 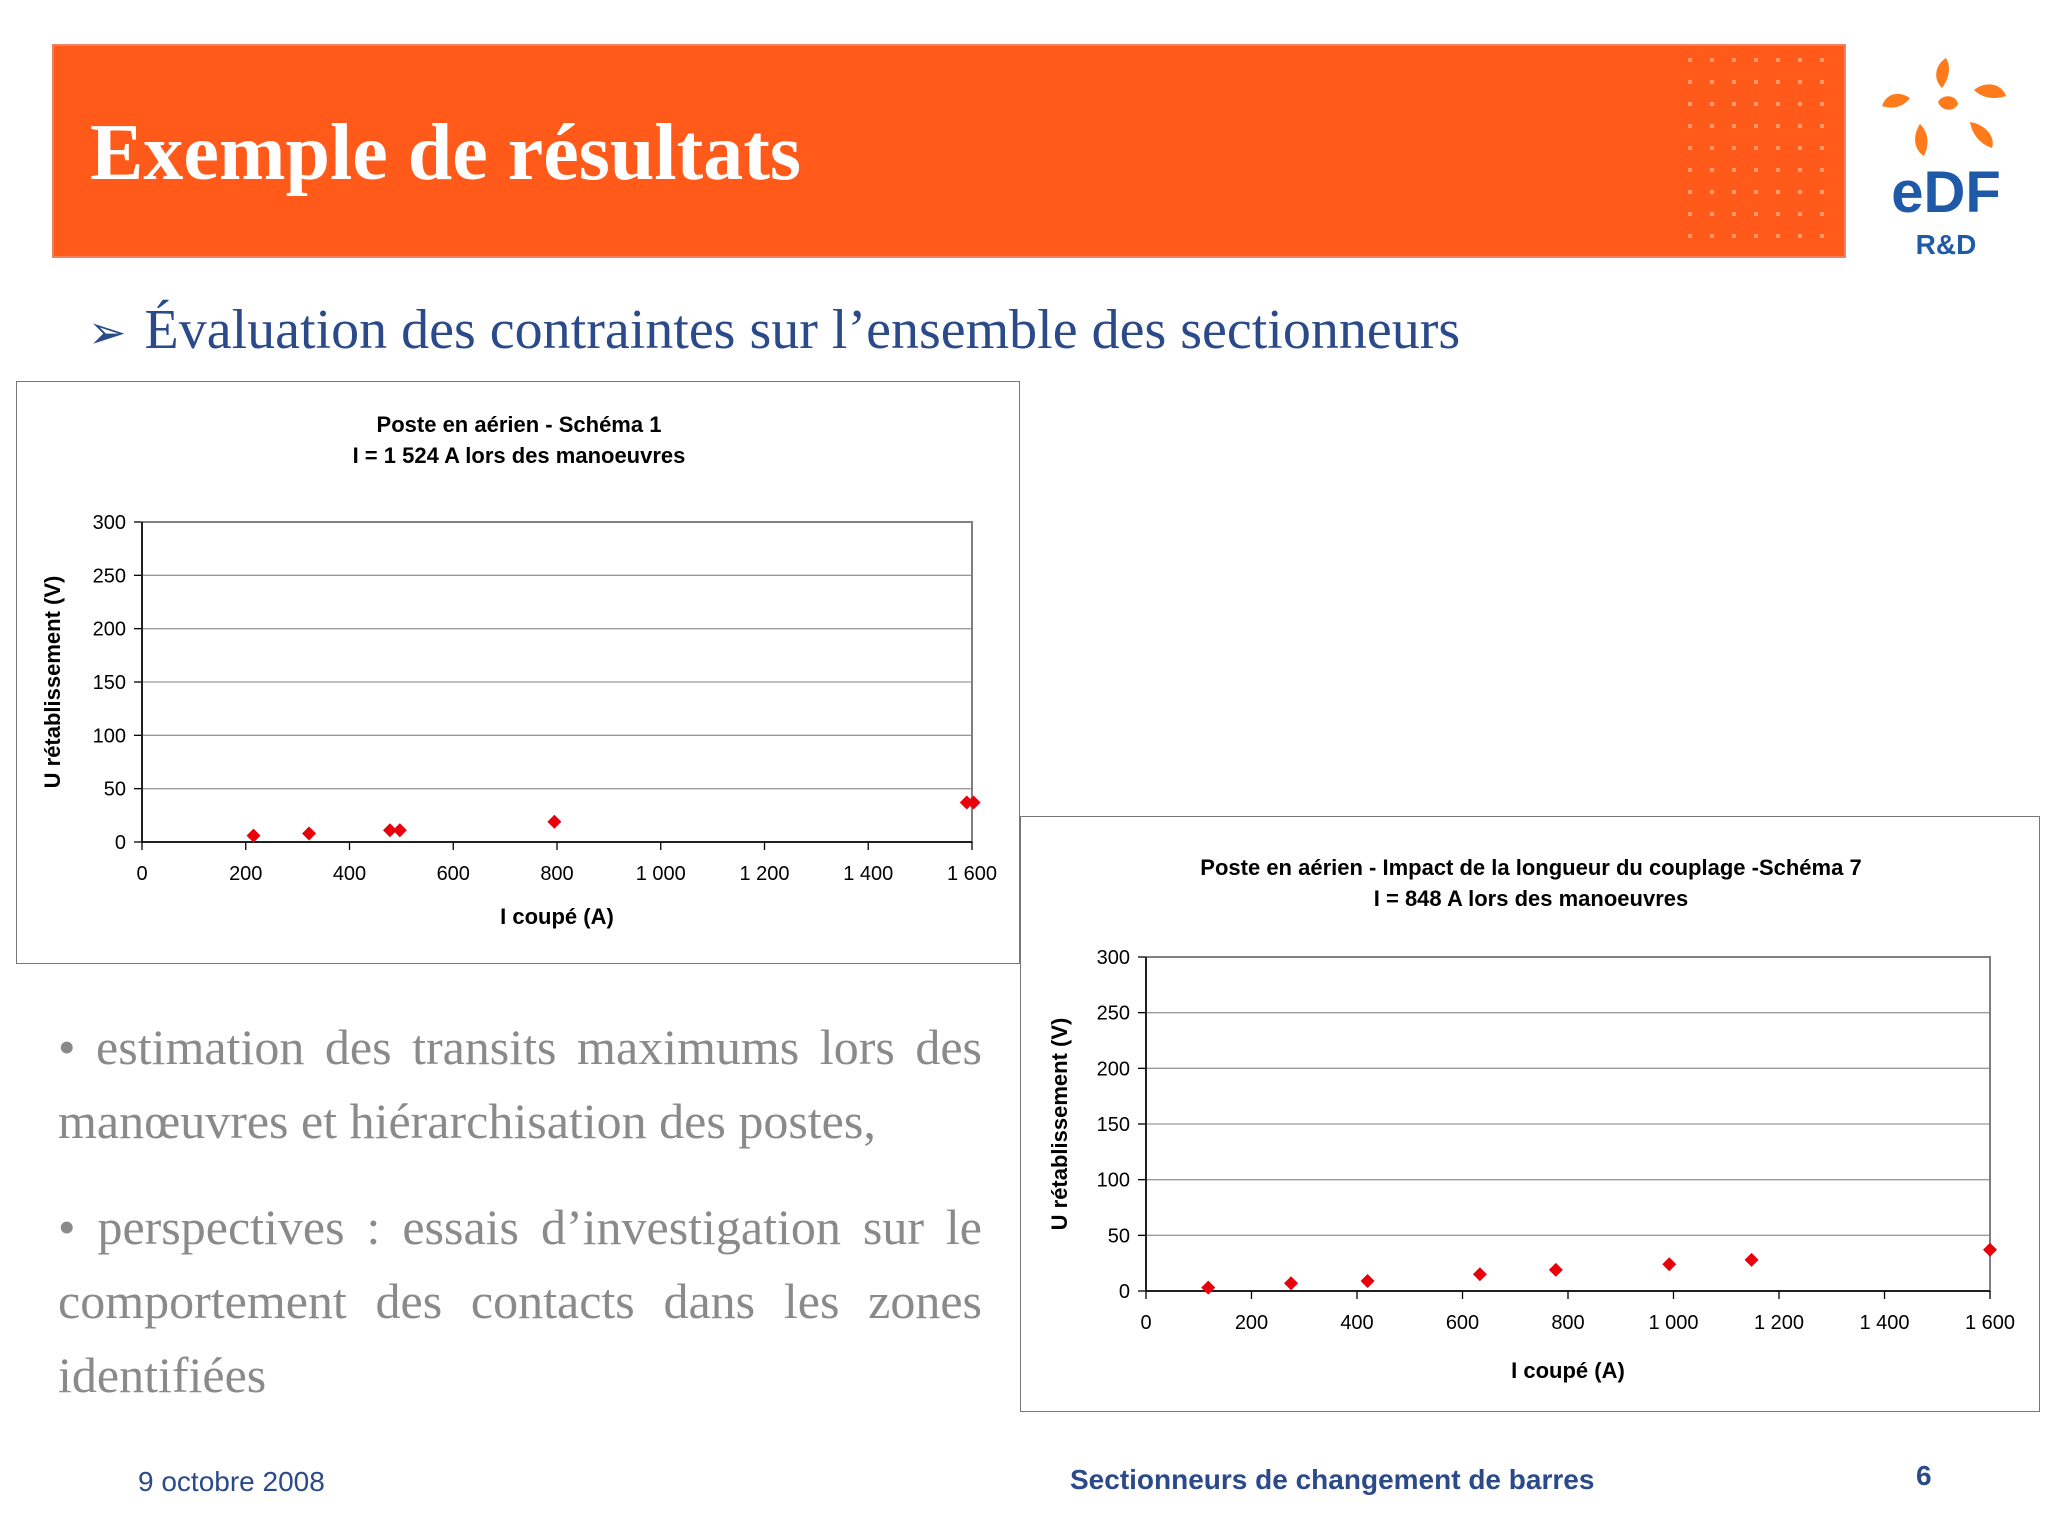 What do you see at coordinates (1944, 159) in the screenshot?
I see `edf-logo: eDF R&D` at bounding box center [1944, 159].